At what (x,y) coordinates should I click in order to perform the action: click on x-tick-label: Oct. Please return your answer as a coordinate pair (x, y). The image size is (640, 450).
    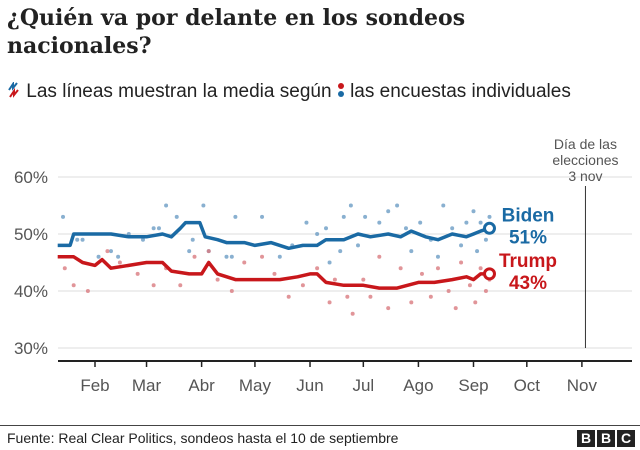
    Looking at the image, I should click on (527, 385).